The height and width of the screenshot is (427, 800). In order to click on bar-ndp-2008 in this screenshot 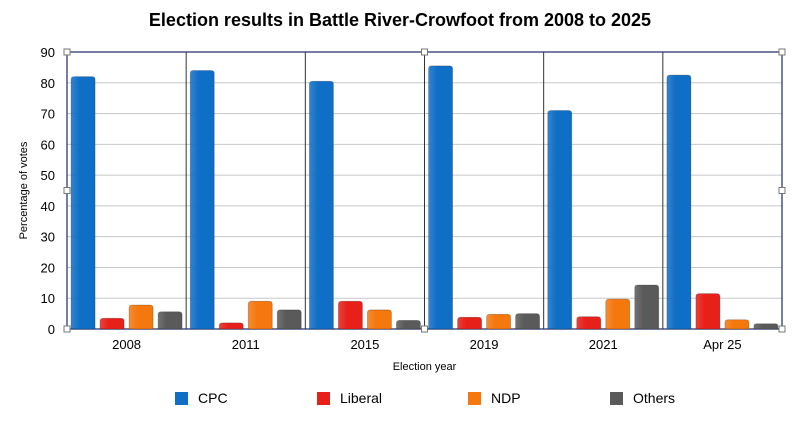, I will do `click(141, 317)`.